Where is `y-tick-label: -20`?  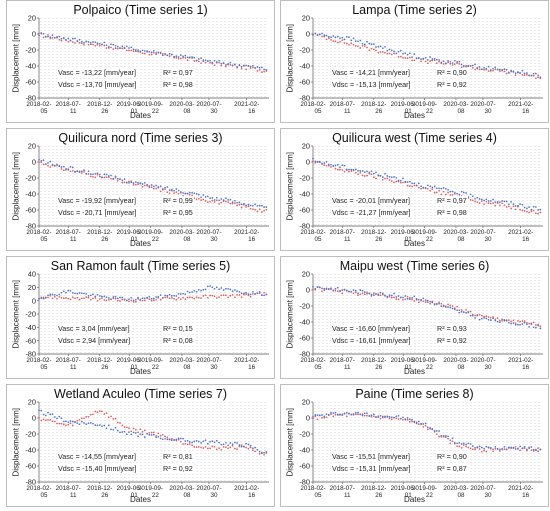 y-tick-label: -20 is located at coordinates (304, 50).